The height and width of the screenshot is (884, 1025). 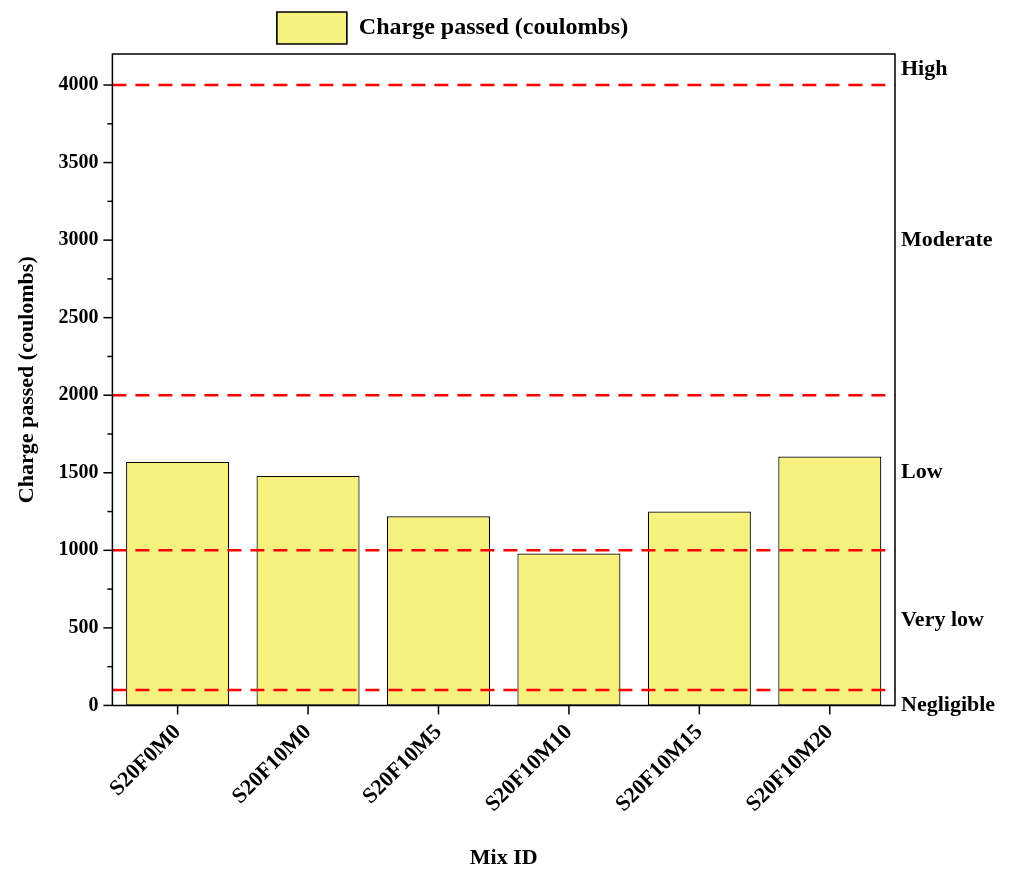 I want to click on y-tick-label: 1500, so click(x=78, y=470).